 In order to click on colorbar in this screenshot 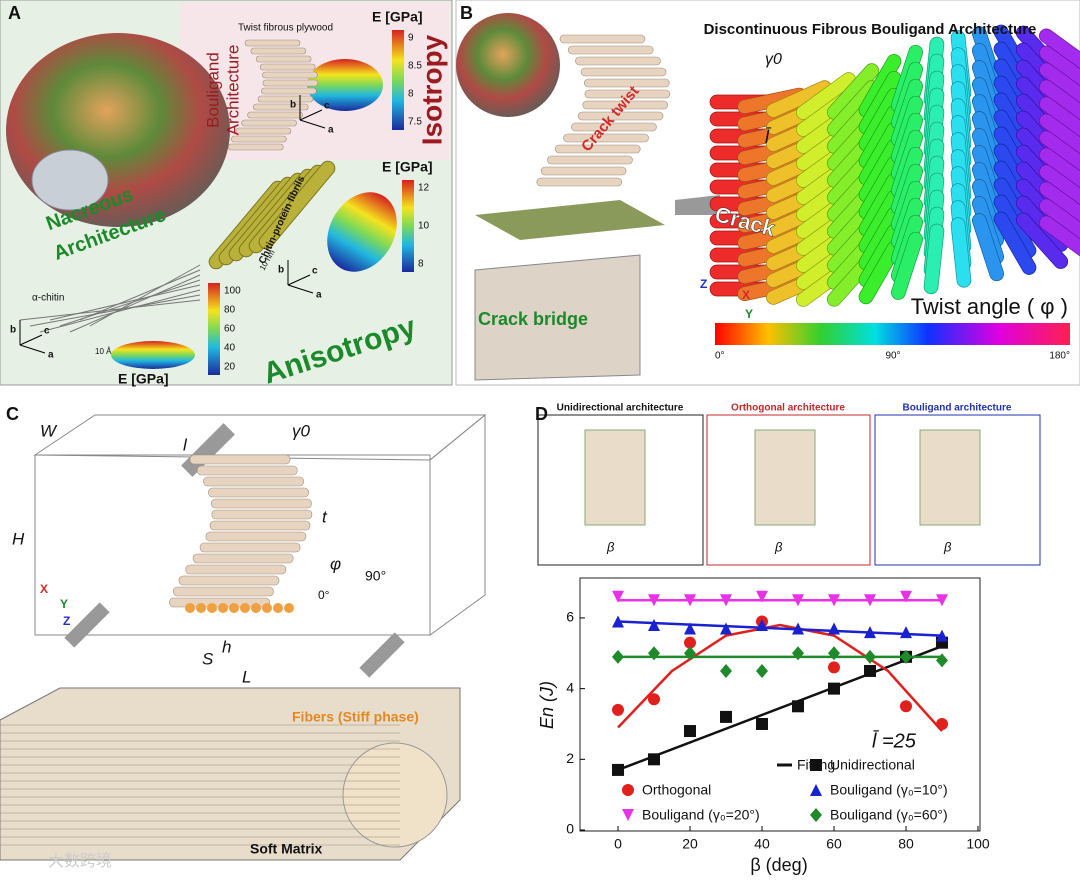, I will do `click(398, 80)`.